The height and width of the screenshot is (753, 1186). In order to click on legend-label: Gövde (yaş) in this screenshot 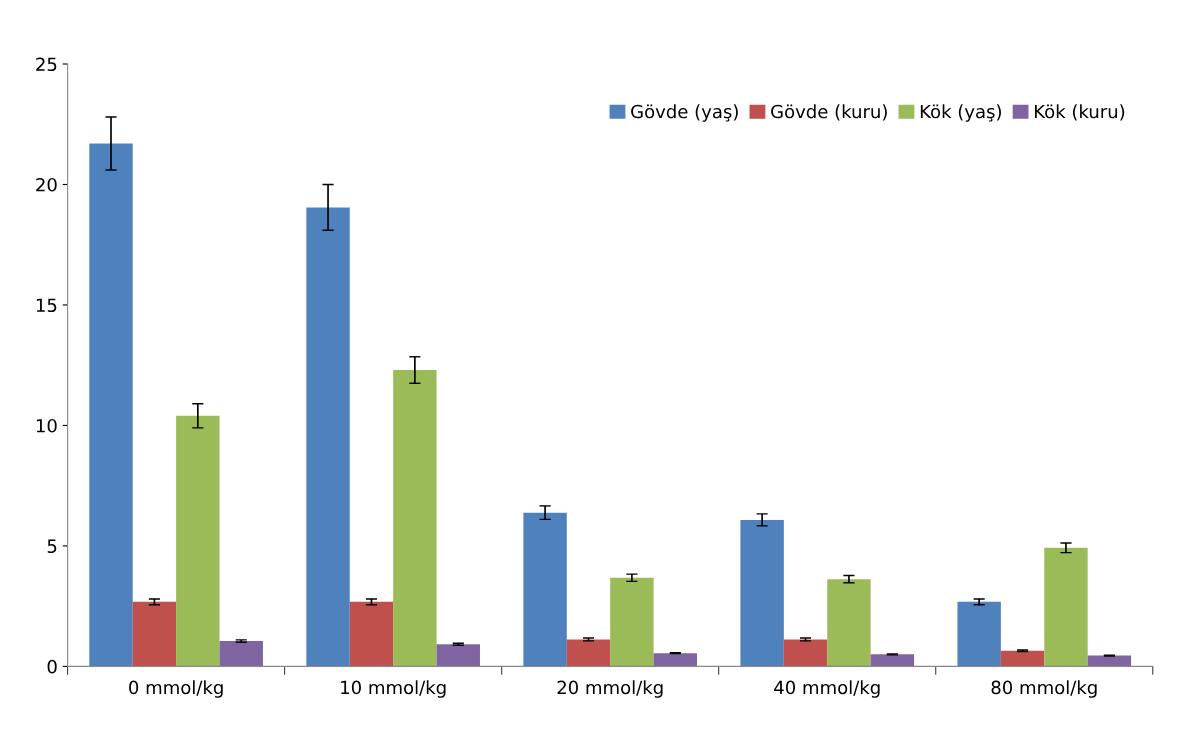, I will do `click(684, 113)`.